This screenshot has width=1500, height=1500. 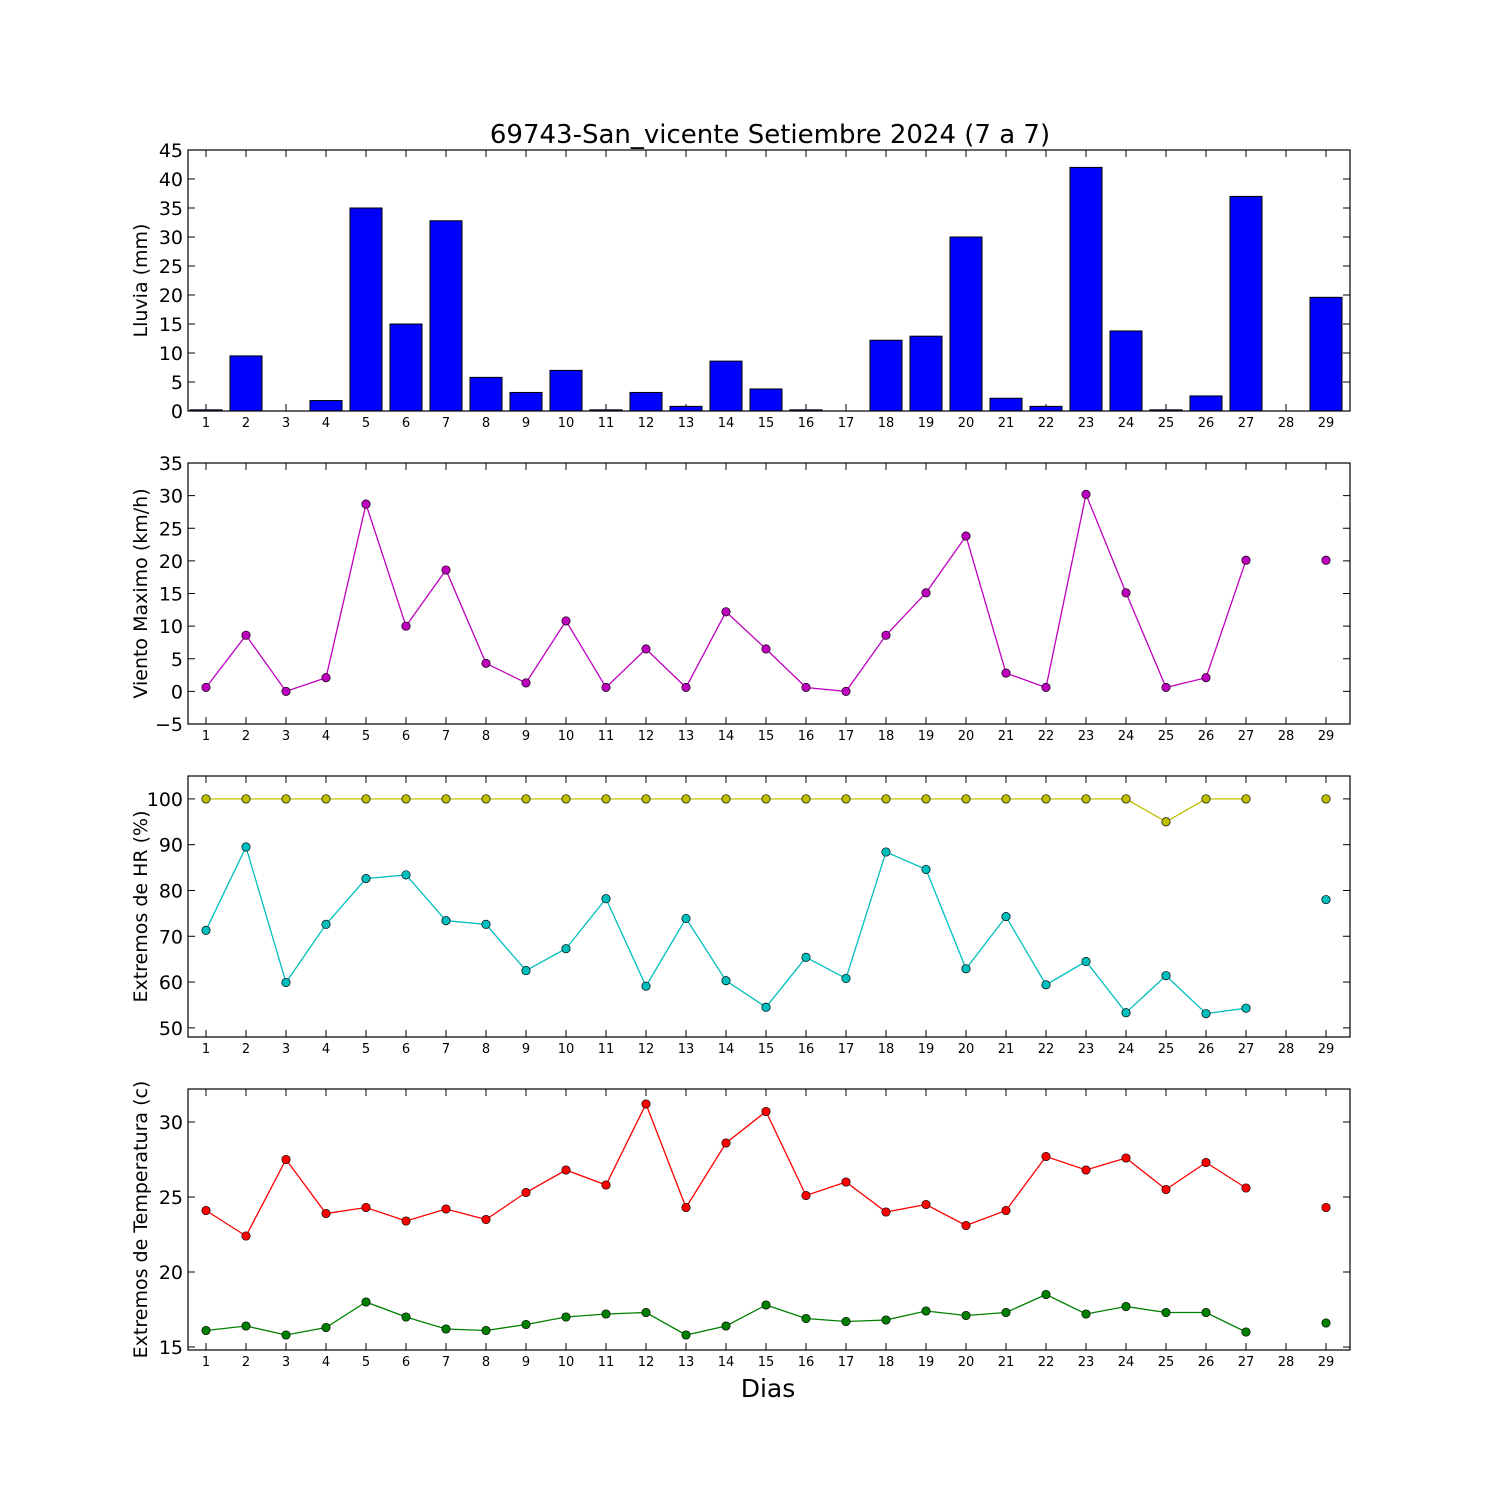 What do you see at coordinates (1006, 736) in the screenshot?
I see `x-tick-label: 21` at bounding box center [1006, 736].